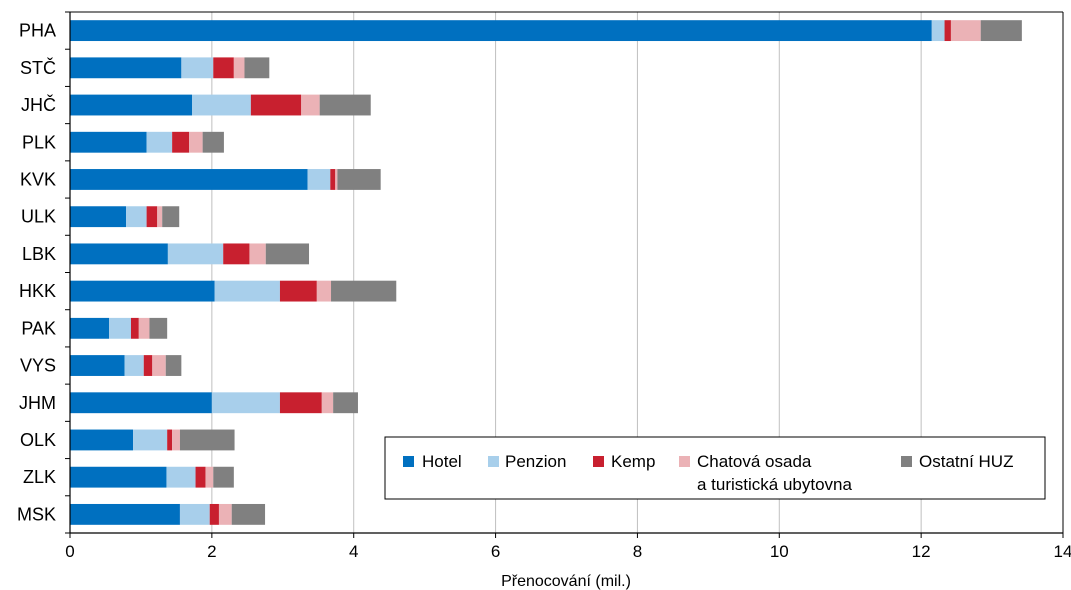  What do you see at coordinates (126, 68) in the screenshot?
I see `bar-stc-hotel` at bounding box center [126, 68].